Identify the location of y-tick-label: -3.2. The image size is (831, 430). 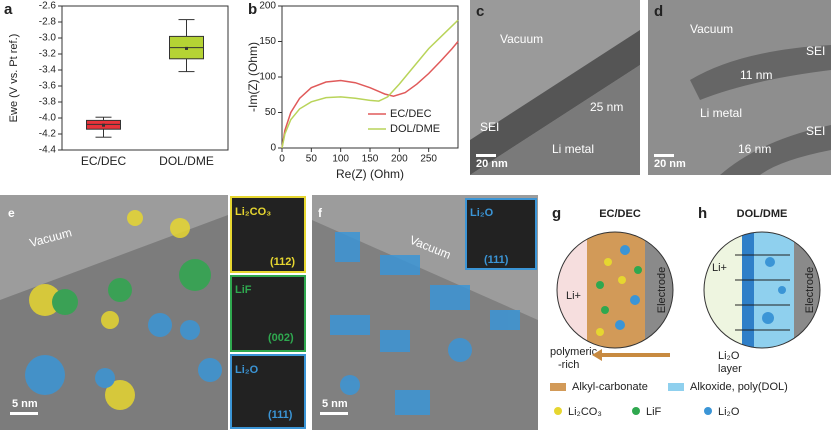
(48, 54).